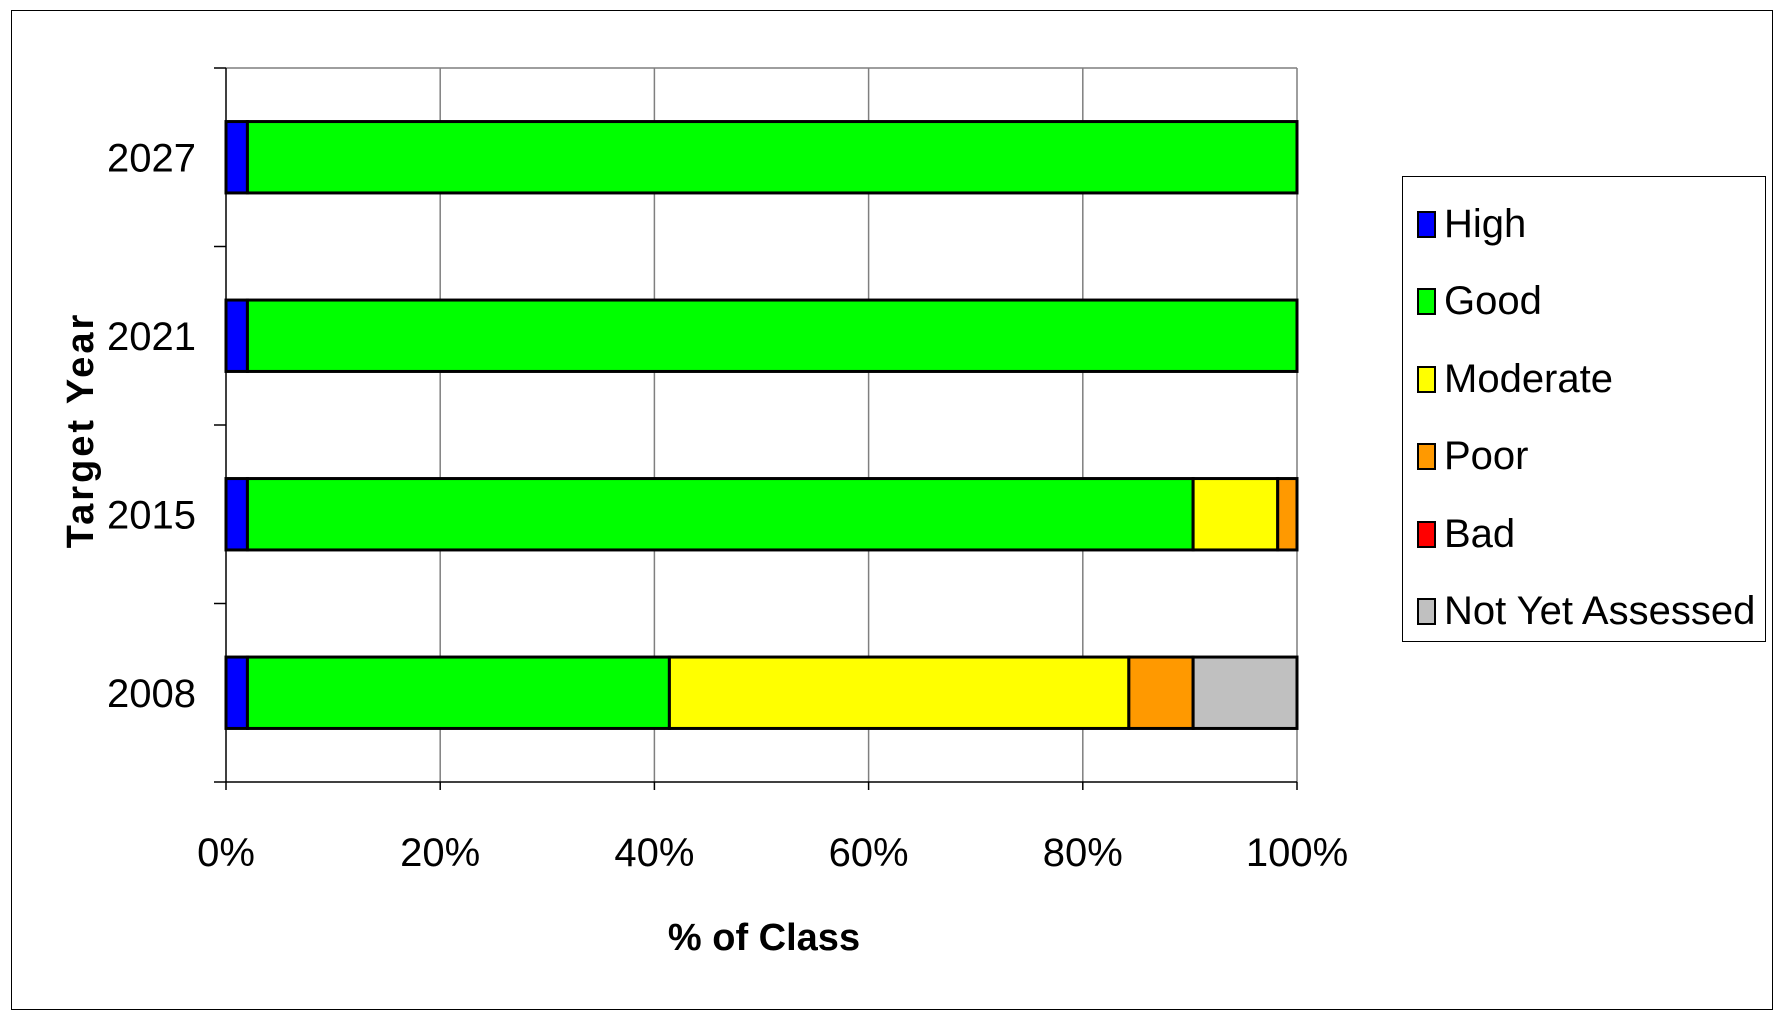 The width and height of the screenshot is (1778, 1016). What do you see at coordinates (1600, 611) in the screenshot?
I see `legend-label: Not Yet Assessed` at bounding box center [1600, 611].